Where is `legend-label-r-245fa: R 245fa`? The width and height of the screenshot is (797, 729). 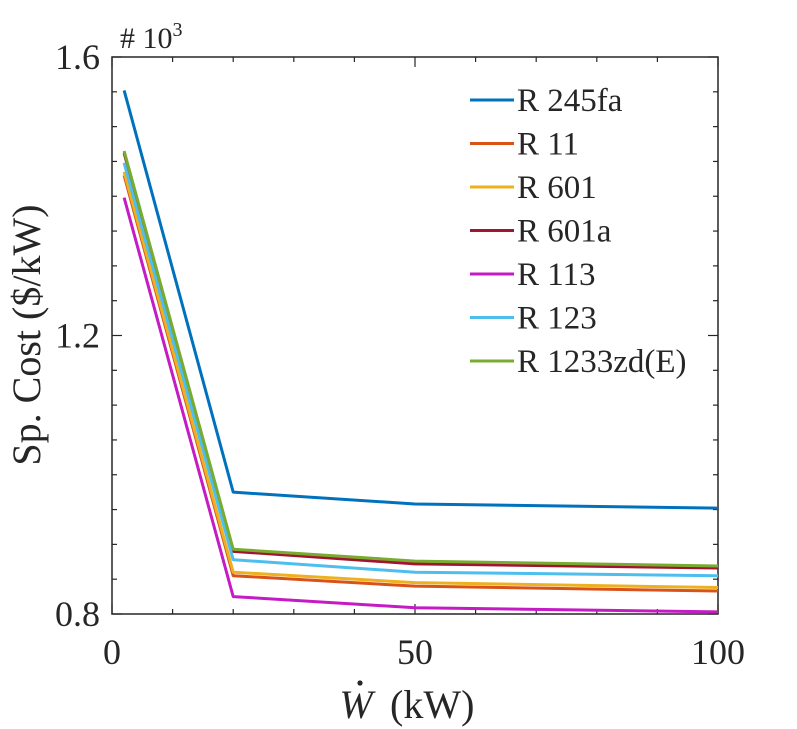
legend-label-r-245fa: R 245fa is located at coordinates (570, 101).